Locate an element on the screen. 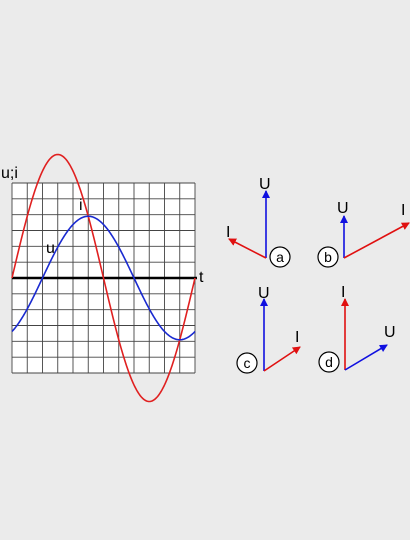  curve-label-i: i is located at coordinates (81, 205).